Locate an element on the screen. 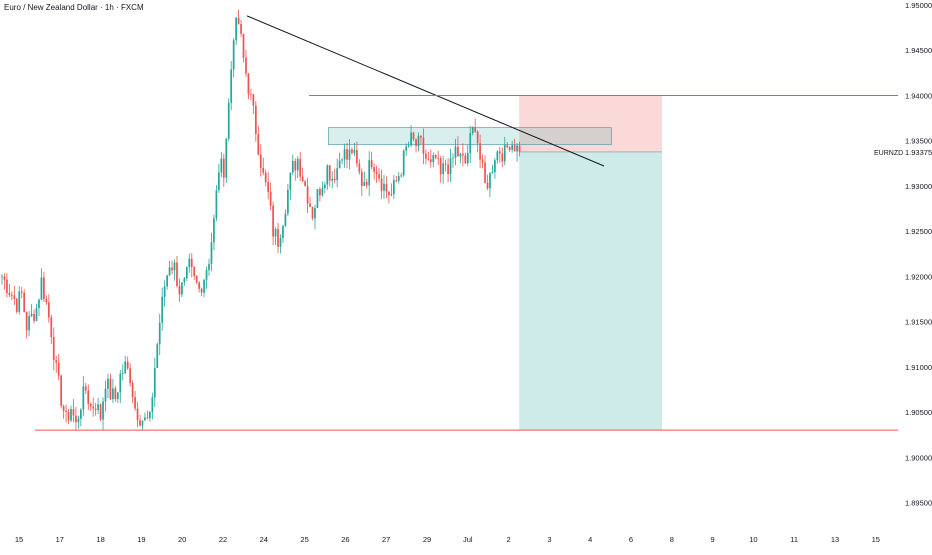 The image size is (932, 555). x-tick-label: 3 is located at coordinates (549, 539).